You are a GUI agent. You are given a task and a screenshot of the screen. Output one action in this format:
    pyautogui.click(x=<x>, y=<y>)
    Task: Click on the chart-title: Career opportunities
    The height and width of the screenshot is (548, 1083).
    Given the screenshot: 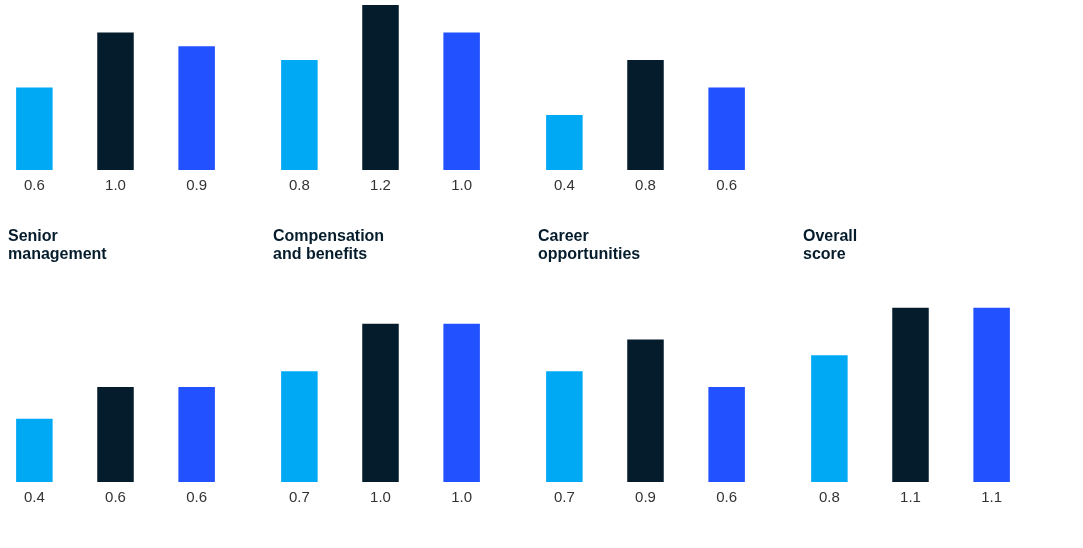 What is the action you would take?
    pyautogui.click(x=589, y=244)
    